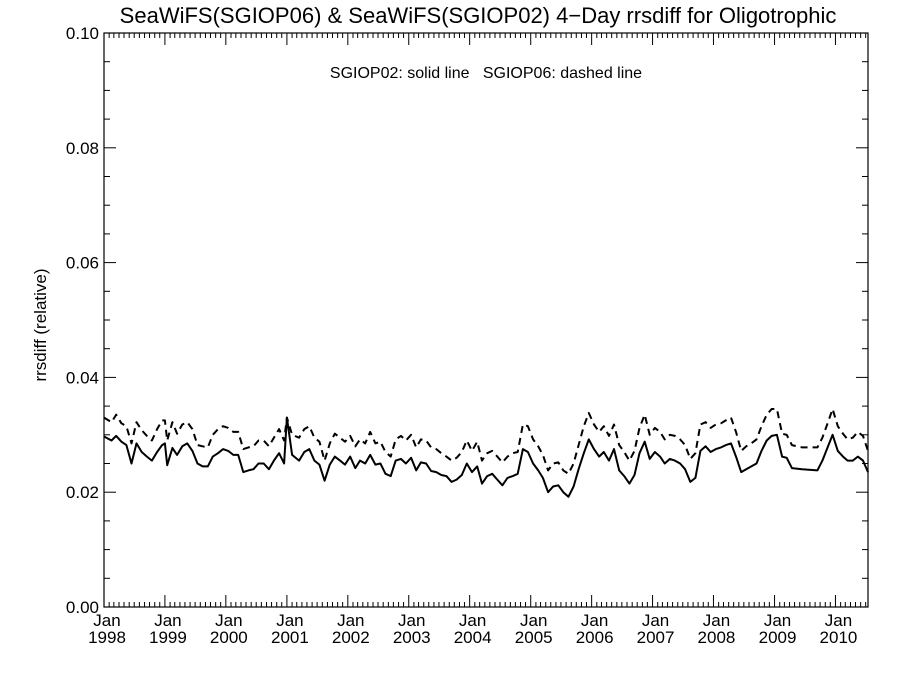 Image resolution: width=900 pixels, height=675 pixels. Describe the element at coordinates (82, 607) in the screenshot. I see `y-tick-label: 0.00` at that location.